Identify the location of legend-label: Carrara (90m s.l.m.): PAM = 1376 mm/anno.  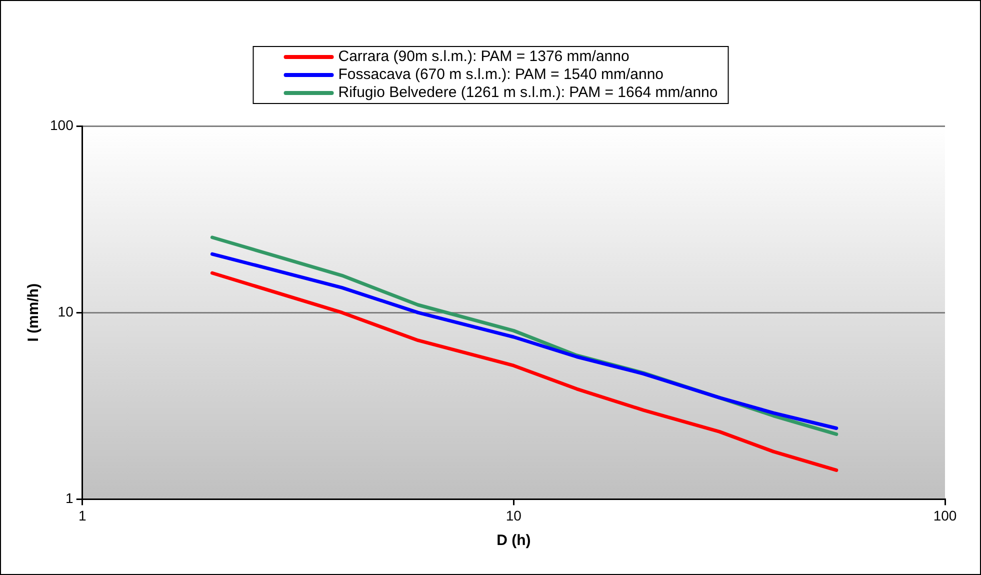
(484, 57).